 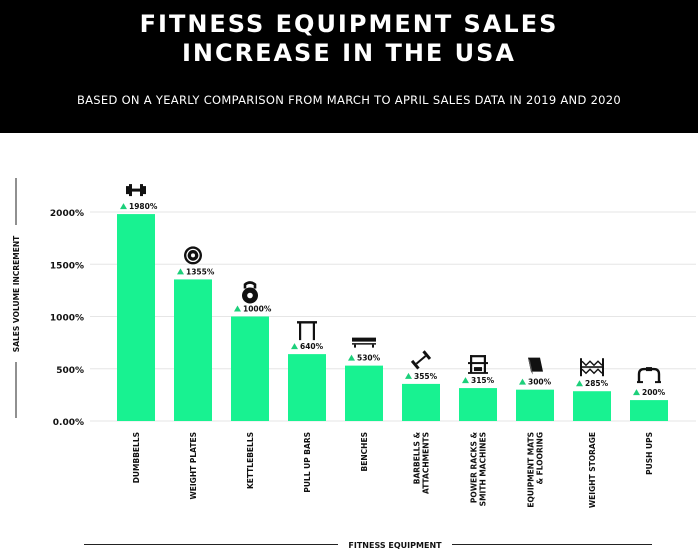 I want to click on x-tick-label: PULL UP BARS, so click(x=307, y=462).